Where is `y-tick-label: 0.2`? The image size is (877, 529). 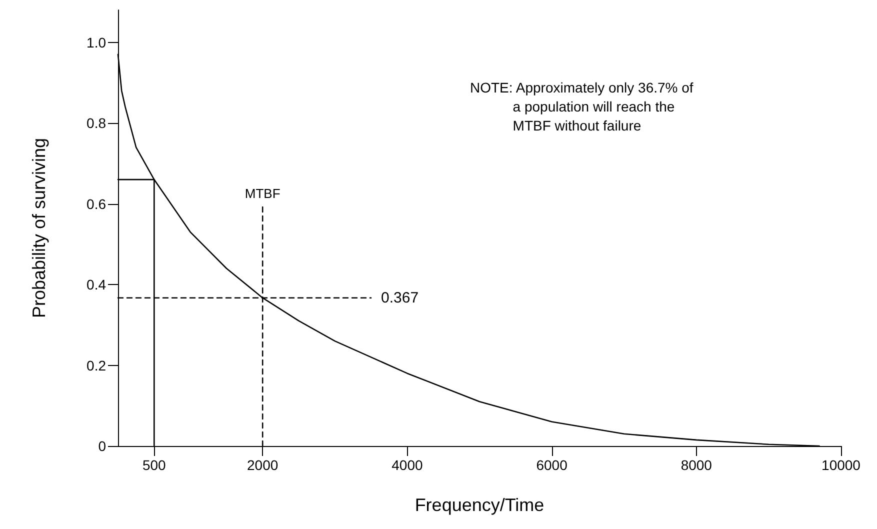 y-tick-label: 0.2 is located at coordinates (96, 365).